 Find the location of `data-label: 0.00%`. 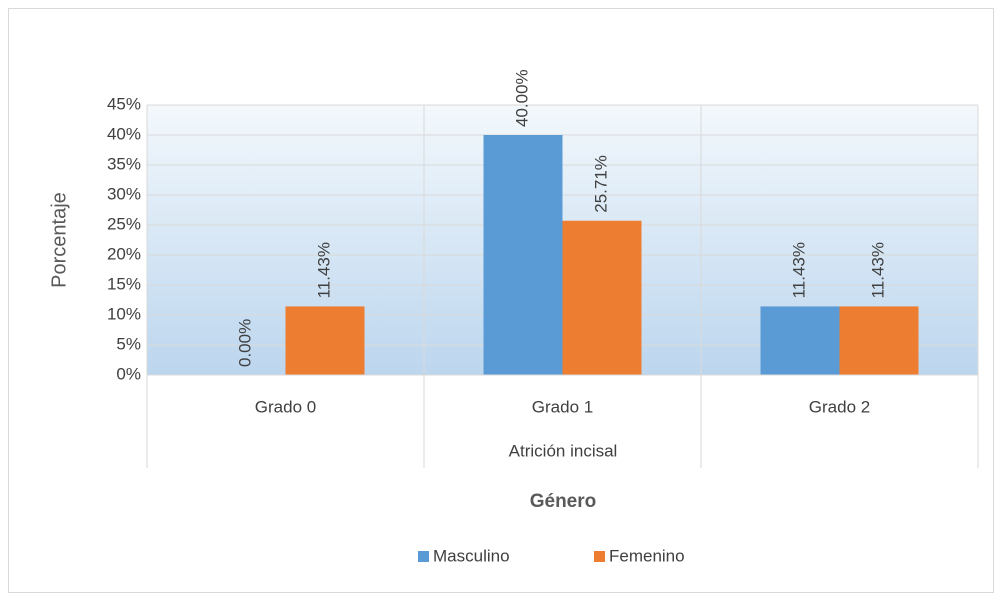

data-label: 0.00% is located at coordinates (244, 343).